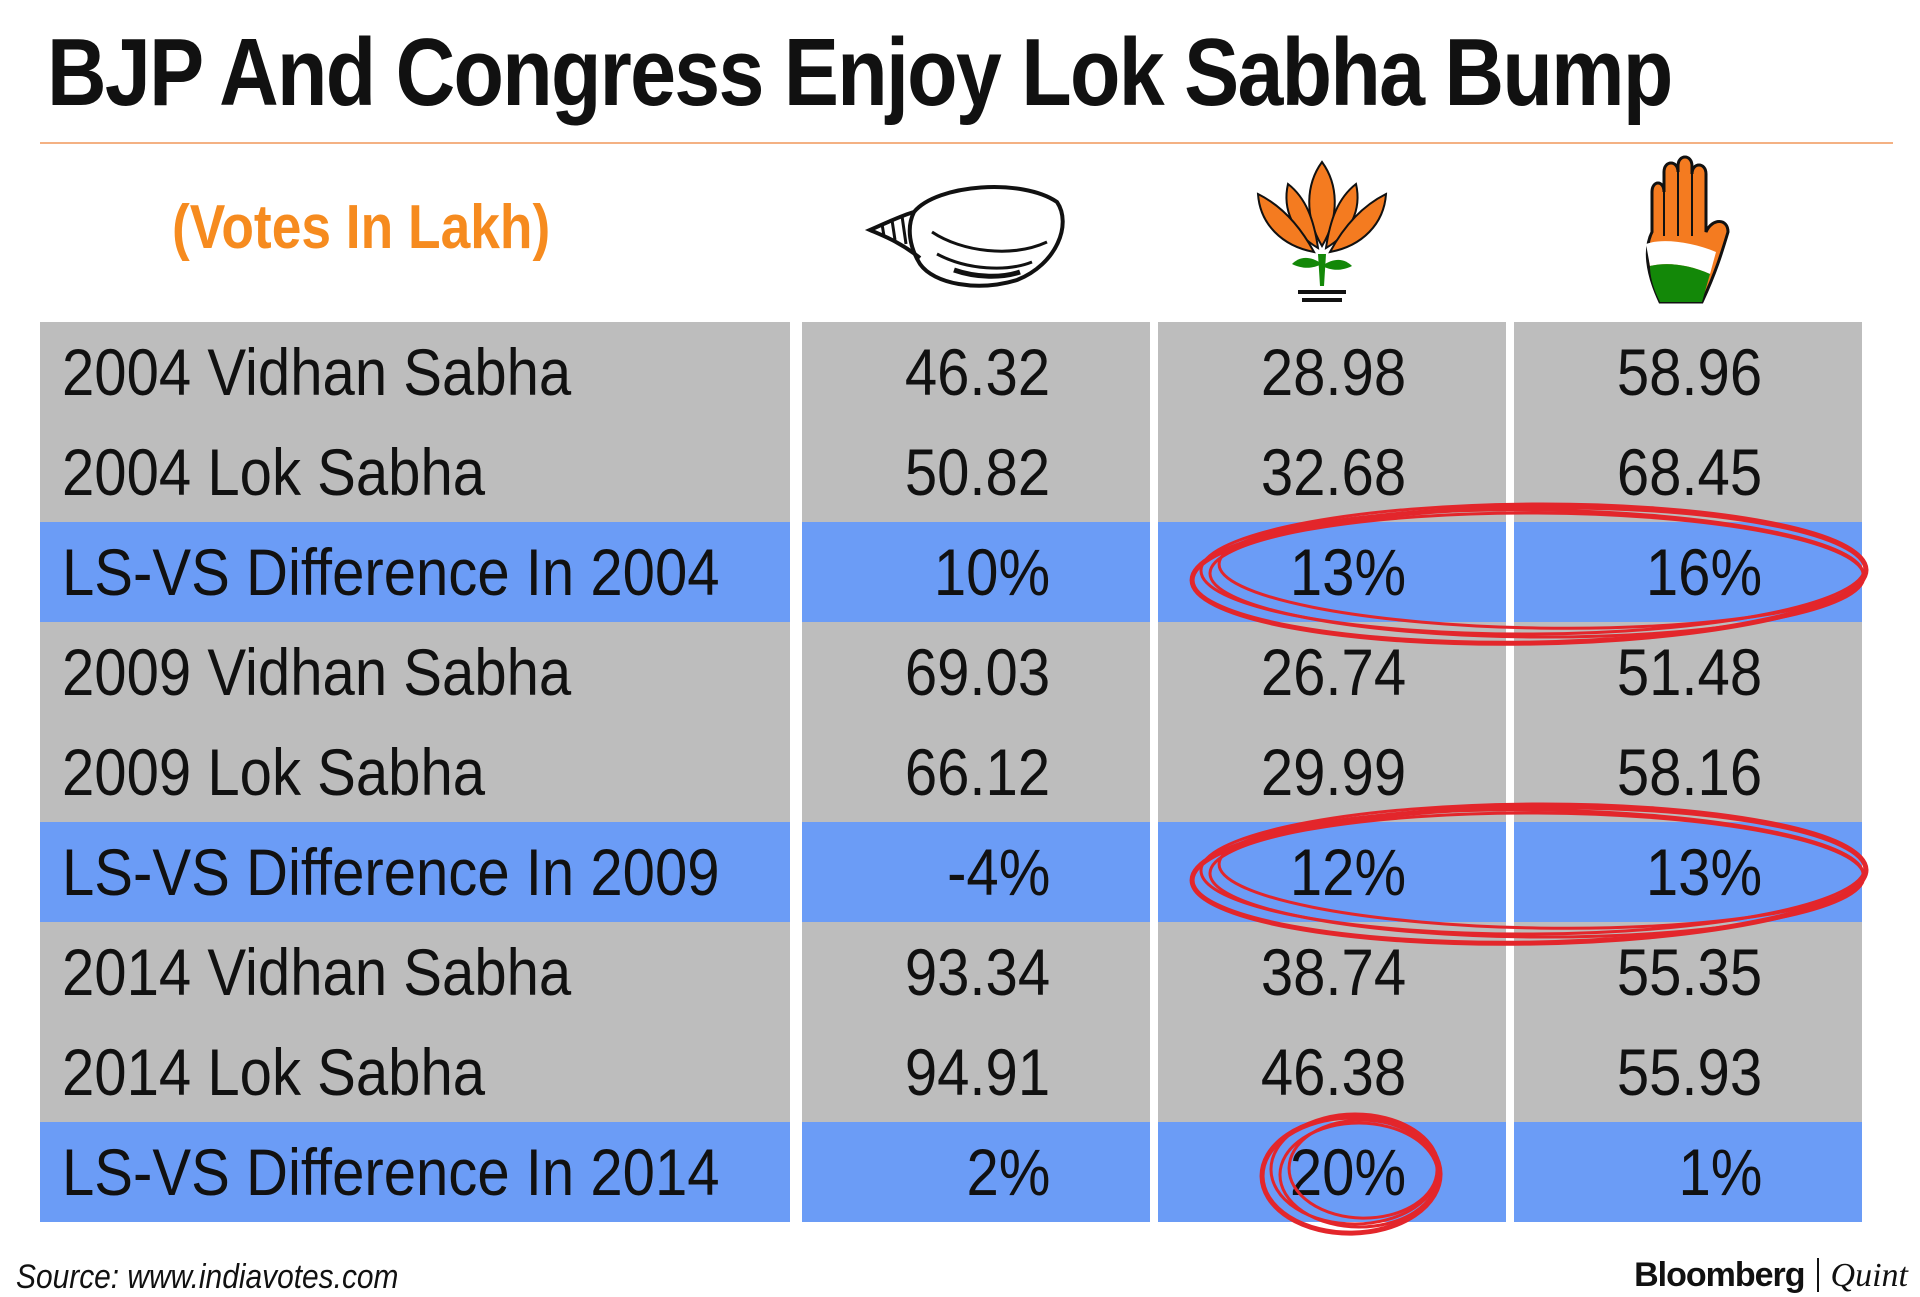 This screenshot has width=1920, height=1297. I want to click on unit-subtitle: (Votes In Lakh), so click(361, 227).